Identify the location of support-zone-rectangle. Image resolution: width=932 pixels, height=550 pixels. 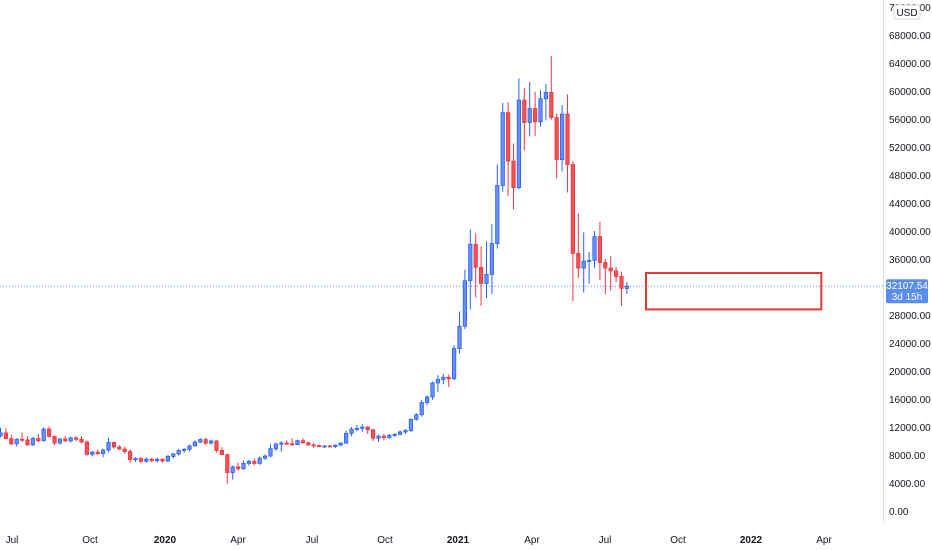
(734, 291).